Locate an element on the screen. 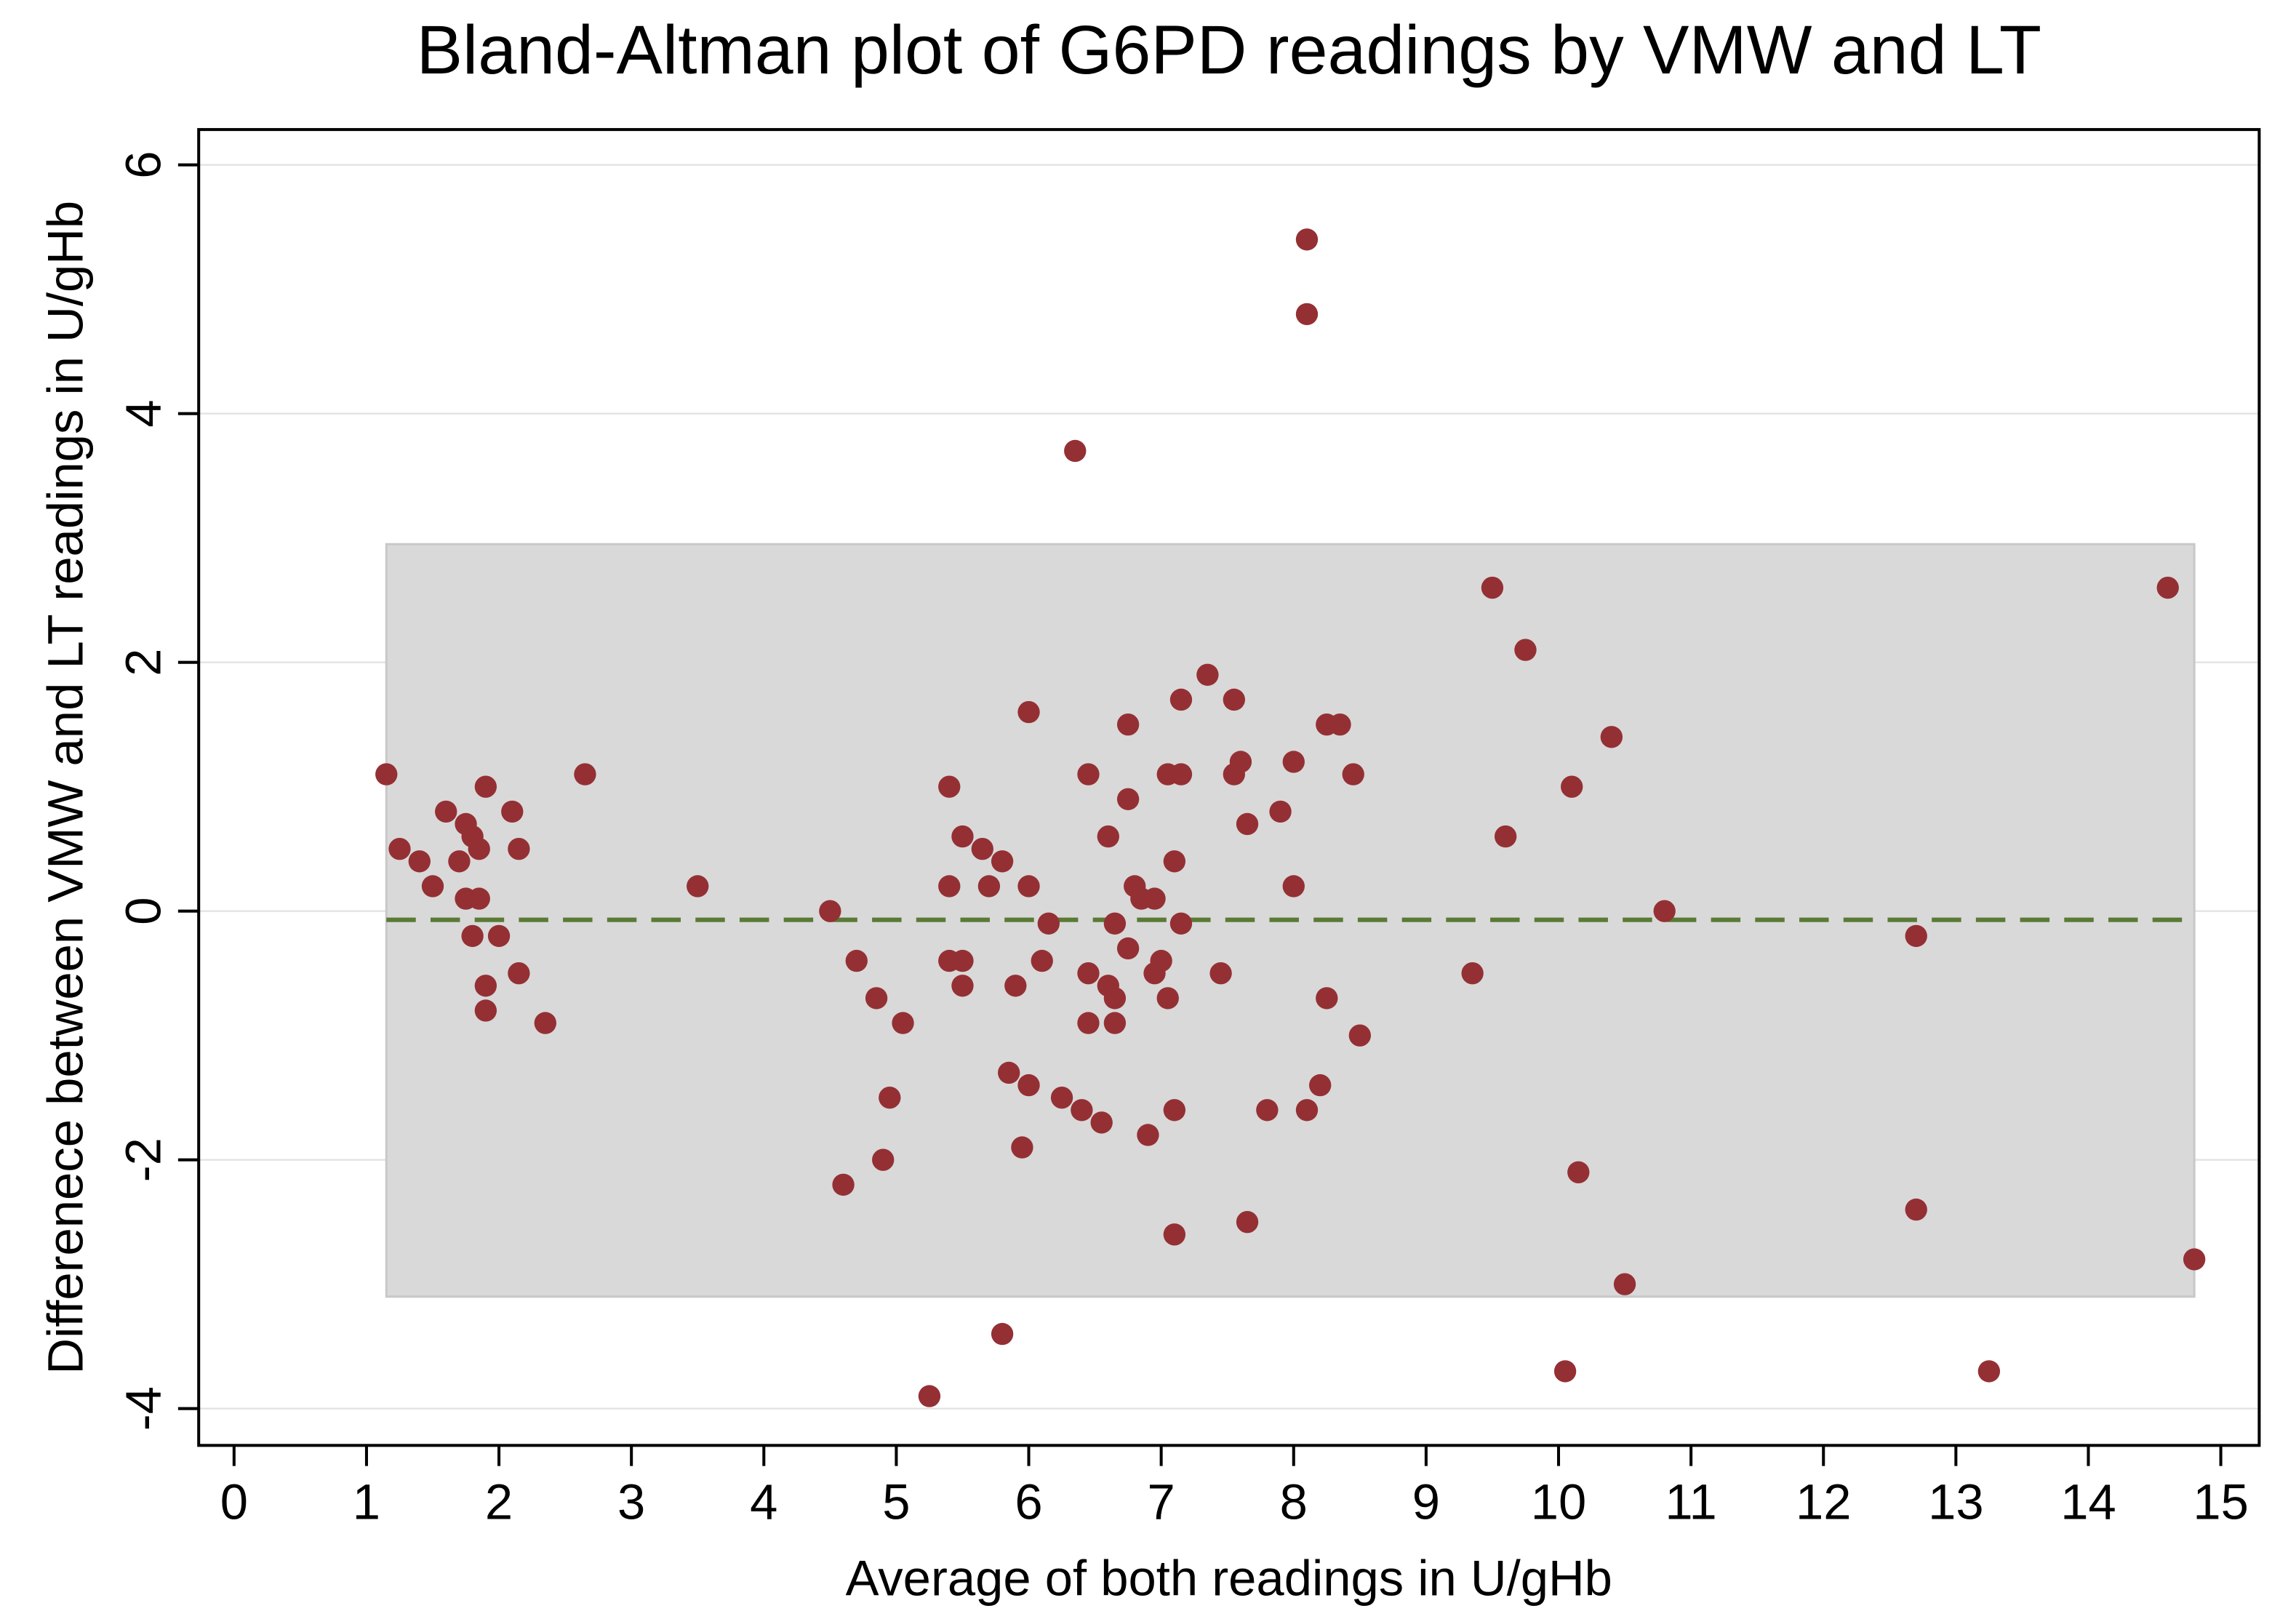 Image resolution: width=2296 pixels, height=1611 pixels. x-tick-label: 11 is located at coordinates (1690, 1502).